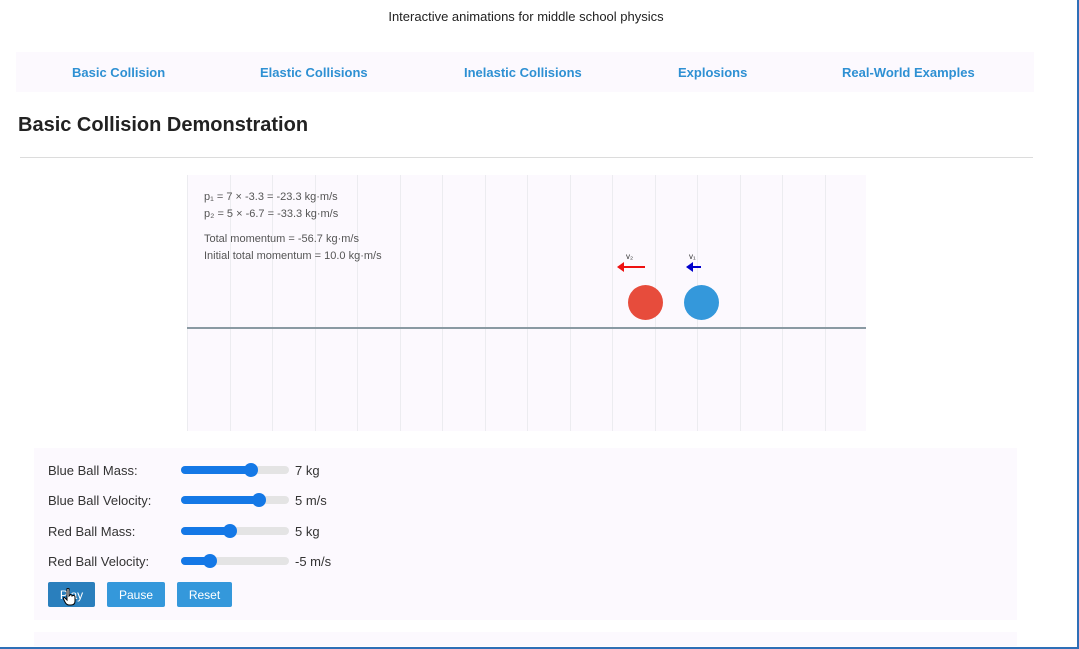  I want to click on red-velocity-slider, so click(235, 561).